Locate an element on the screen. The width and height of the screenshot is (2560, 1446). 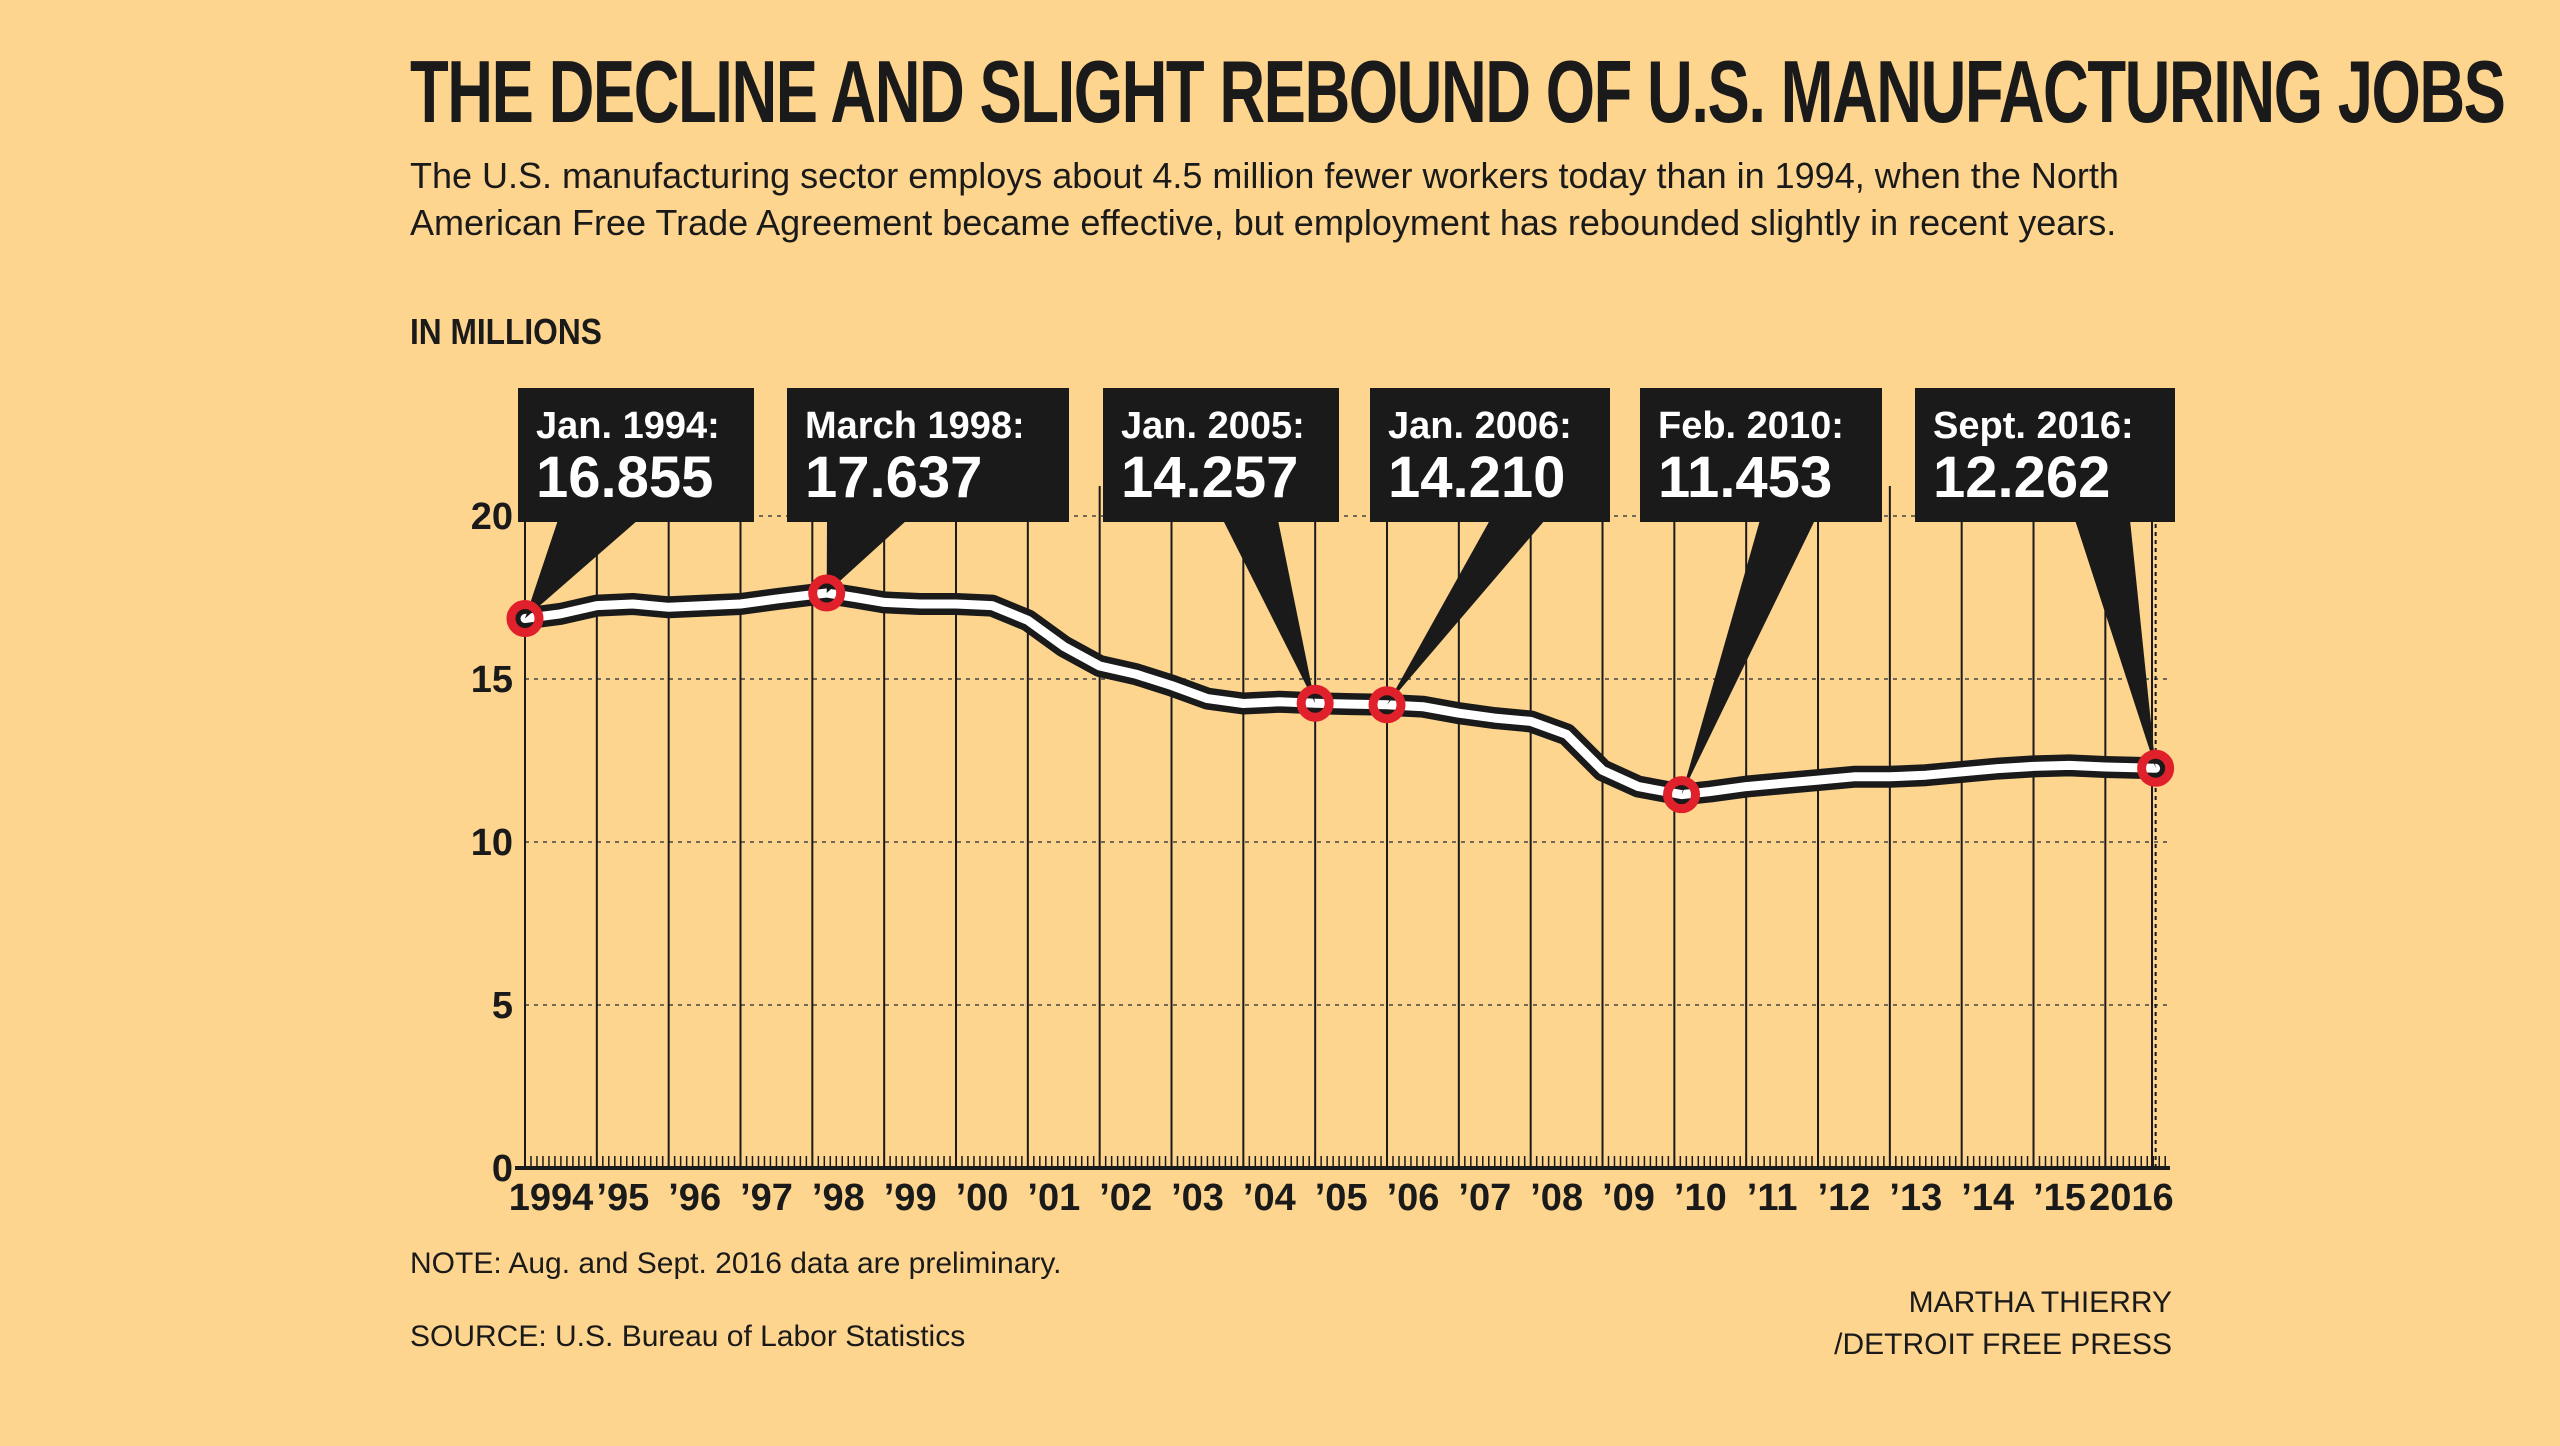
unit-label: IN MILLIONS is located at coordinates (506, 331).